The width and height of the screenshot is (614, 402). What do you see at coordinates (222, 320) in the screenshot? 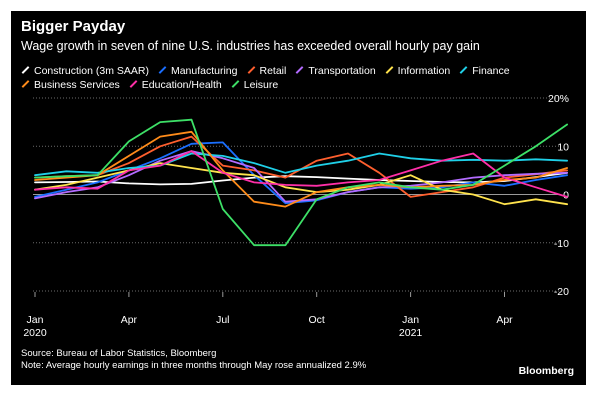
I see `x-tick-label: Jul` at bounding box center [222, 320].